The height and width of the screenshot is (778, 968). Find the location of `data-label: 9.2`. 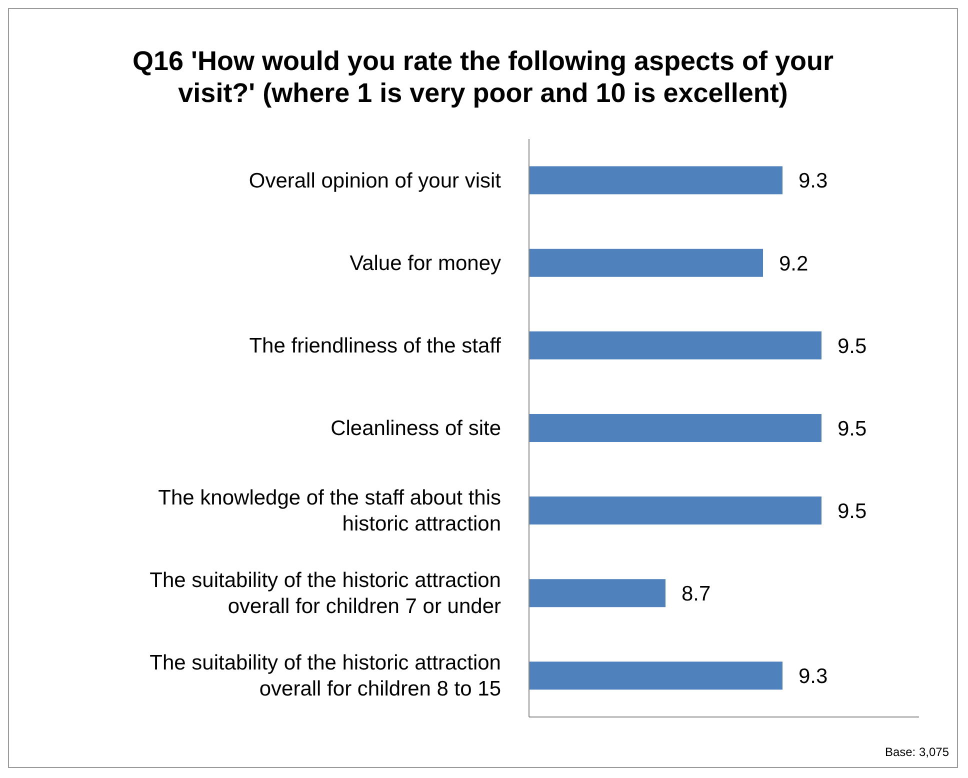

data-label: 9.2 is located at coordinates (793, 264).